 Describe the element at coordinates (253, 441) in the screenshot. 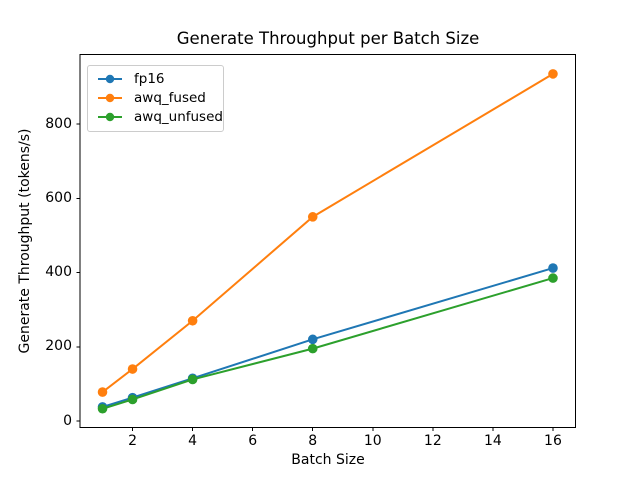

I see `x-tick-label: 6` at that location.